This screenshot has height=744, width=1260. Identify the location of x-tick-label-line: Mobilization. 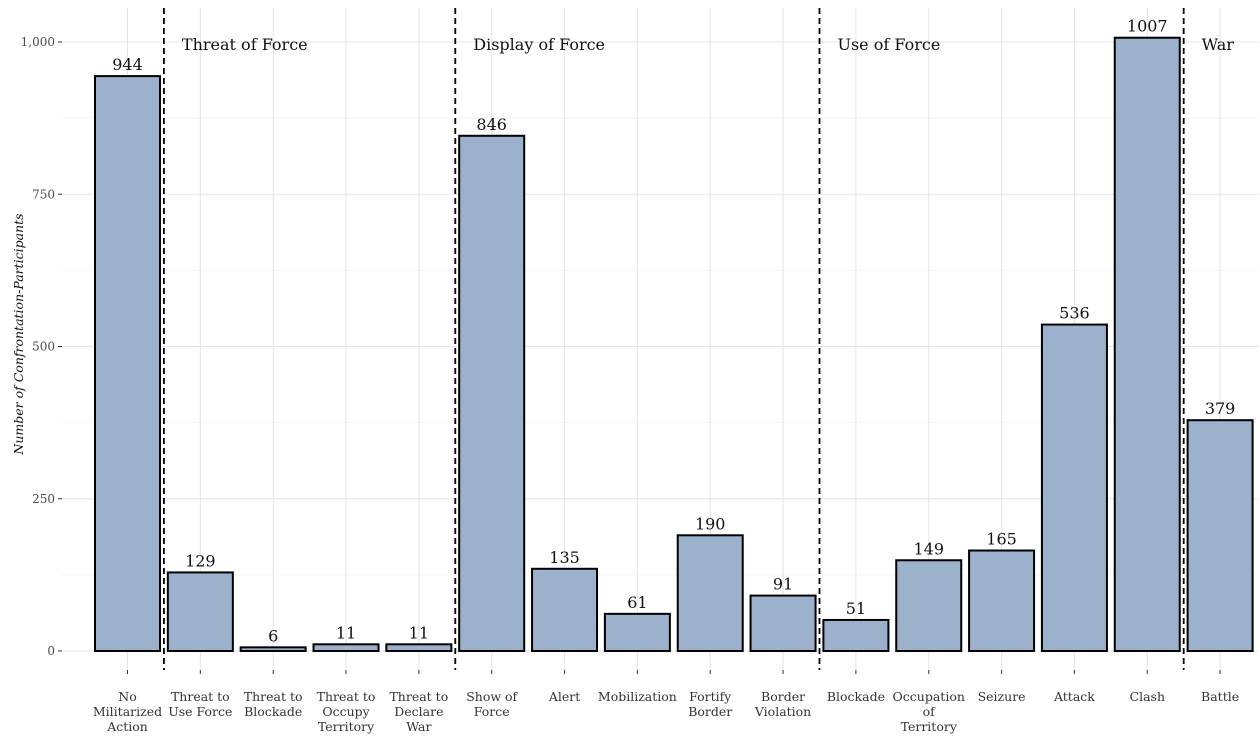
(637, 696).